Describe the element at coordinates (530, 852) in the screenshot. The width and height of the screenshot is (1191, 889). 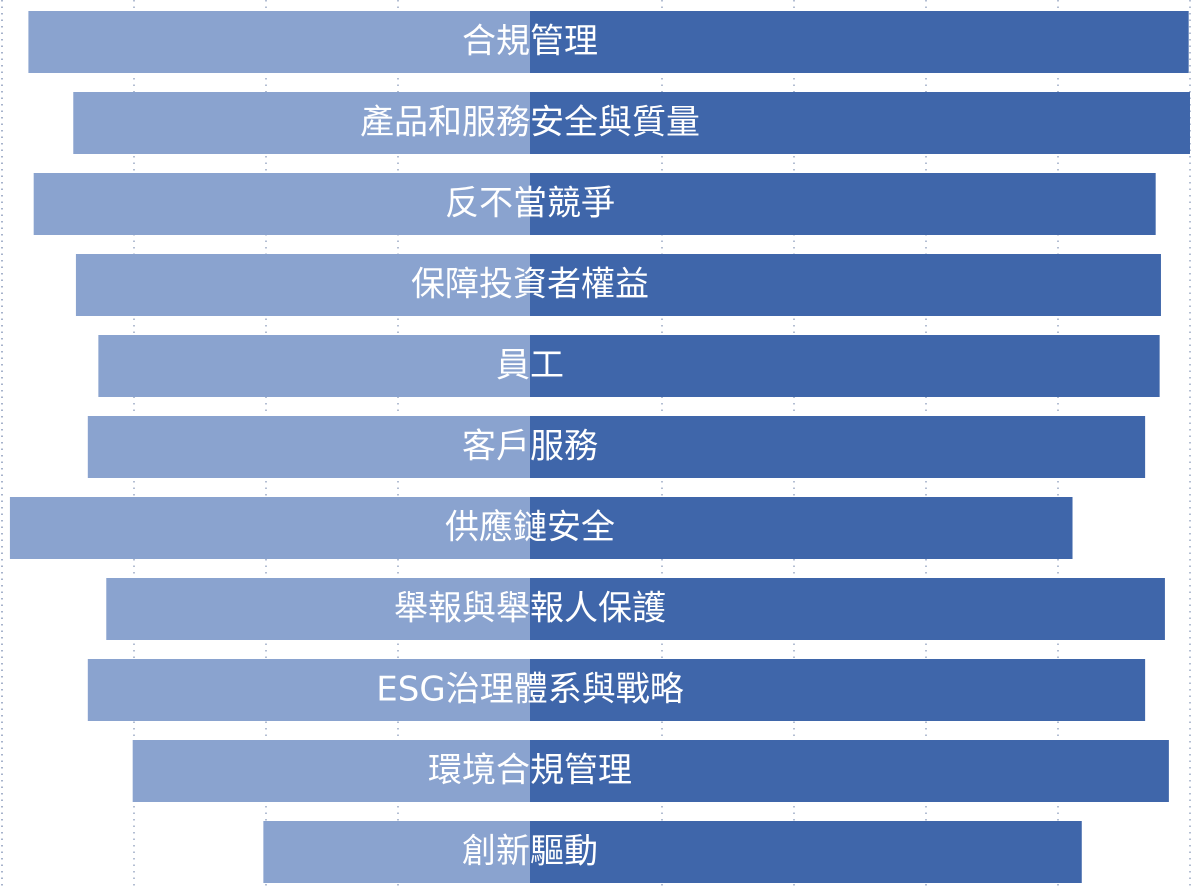
I see `category-label: 創新驅動` at that location.